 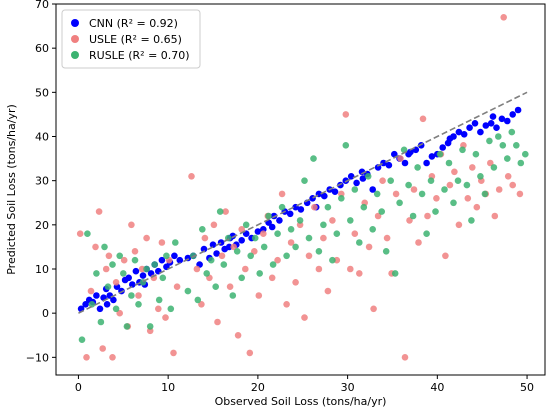 What do you see at coordinates (42, 137) in the screenshot?
I see `y-tick-label: 40` at bounding box center [42, 137].